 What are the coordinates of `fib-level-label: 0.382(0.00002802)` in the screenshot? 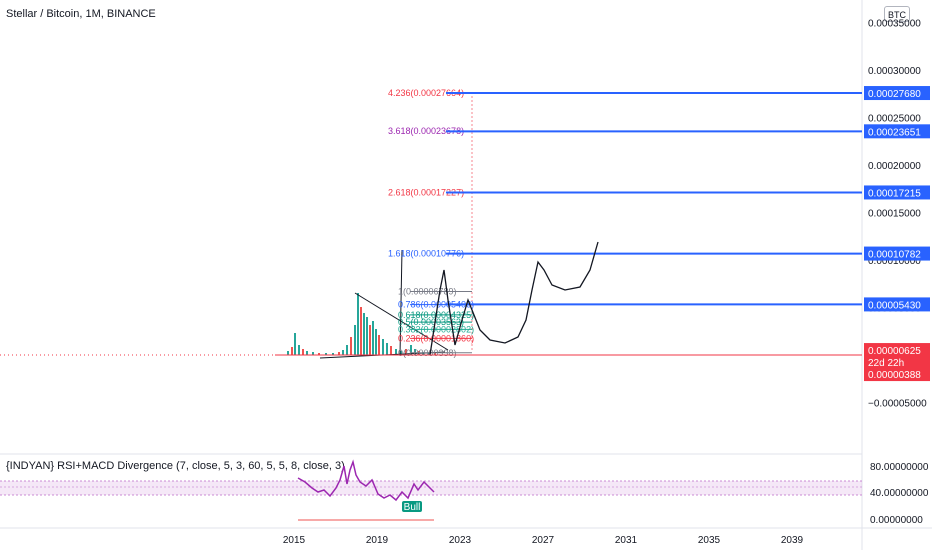 It's located at (436, 329).